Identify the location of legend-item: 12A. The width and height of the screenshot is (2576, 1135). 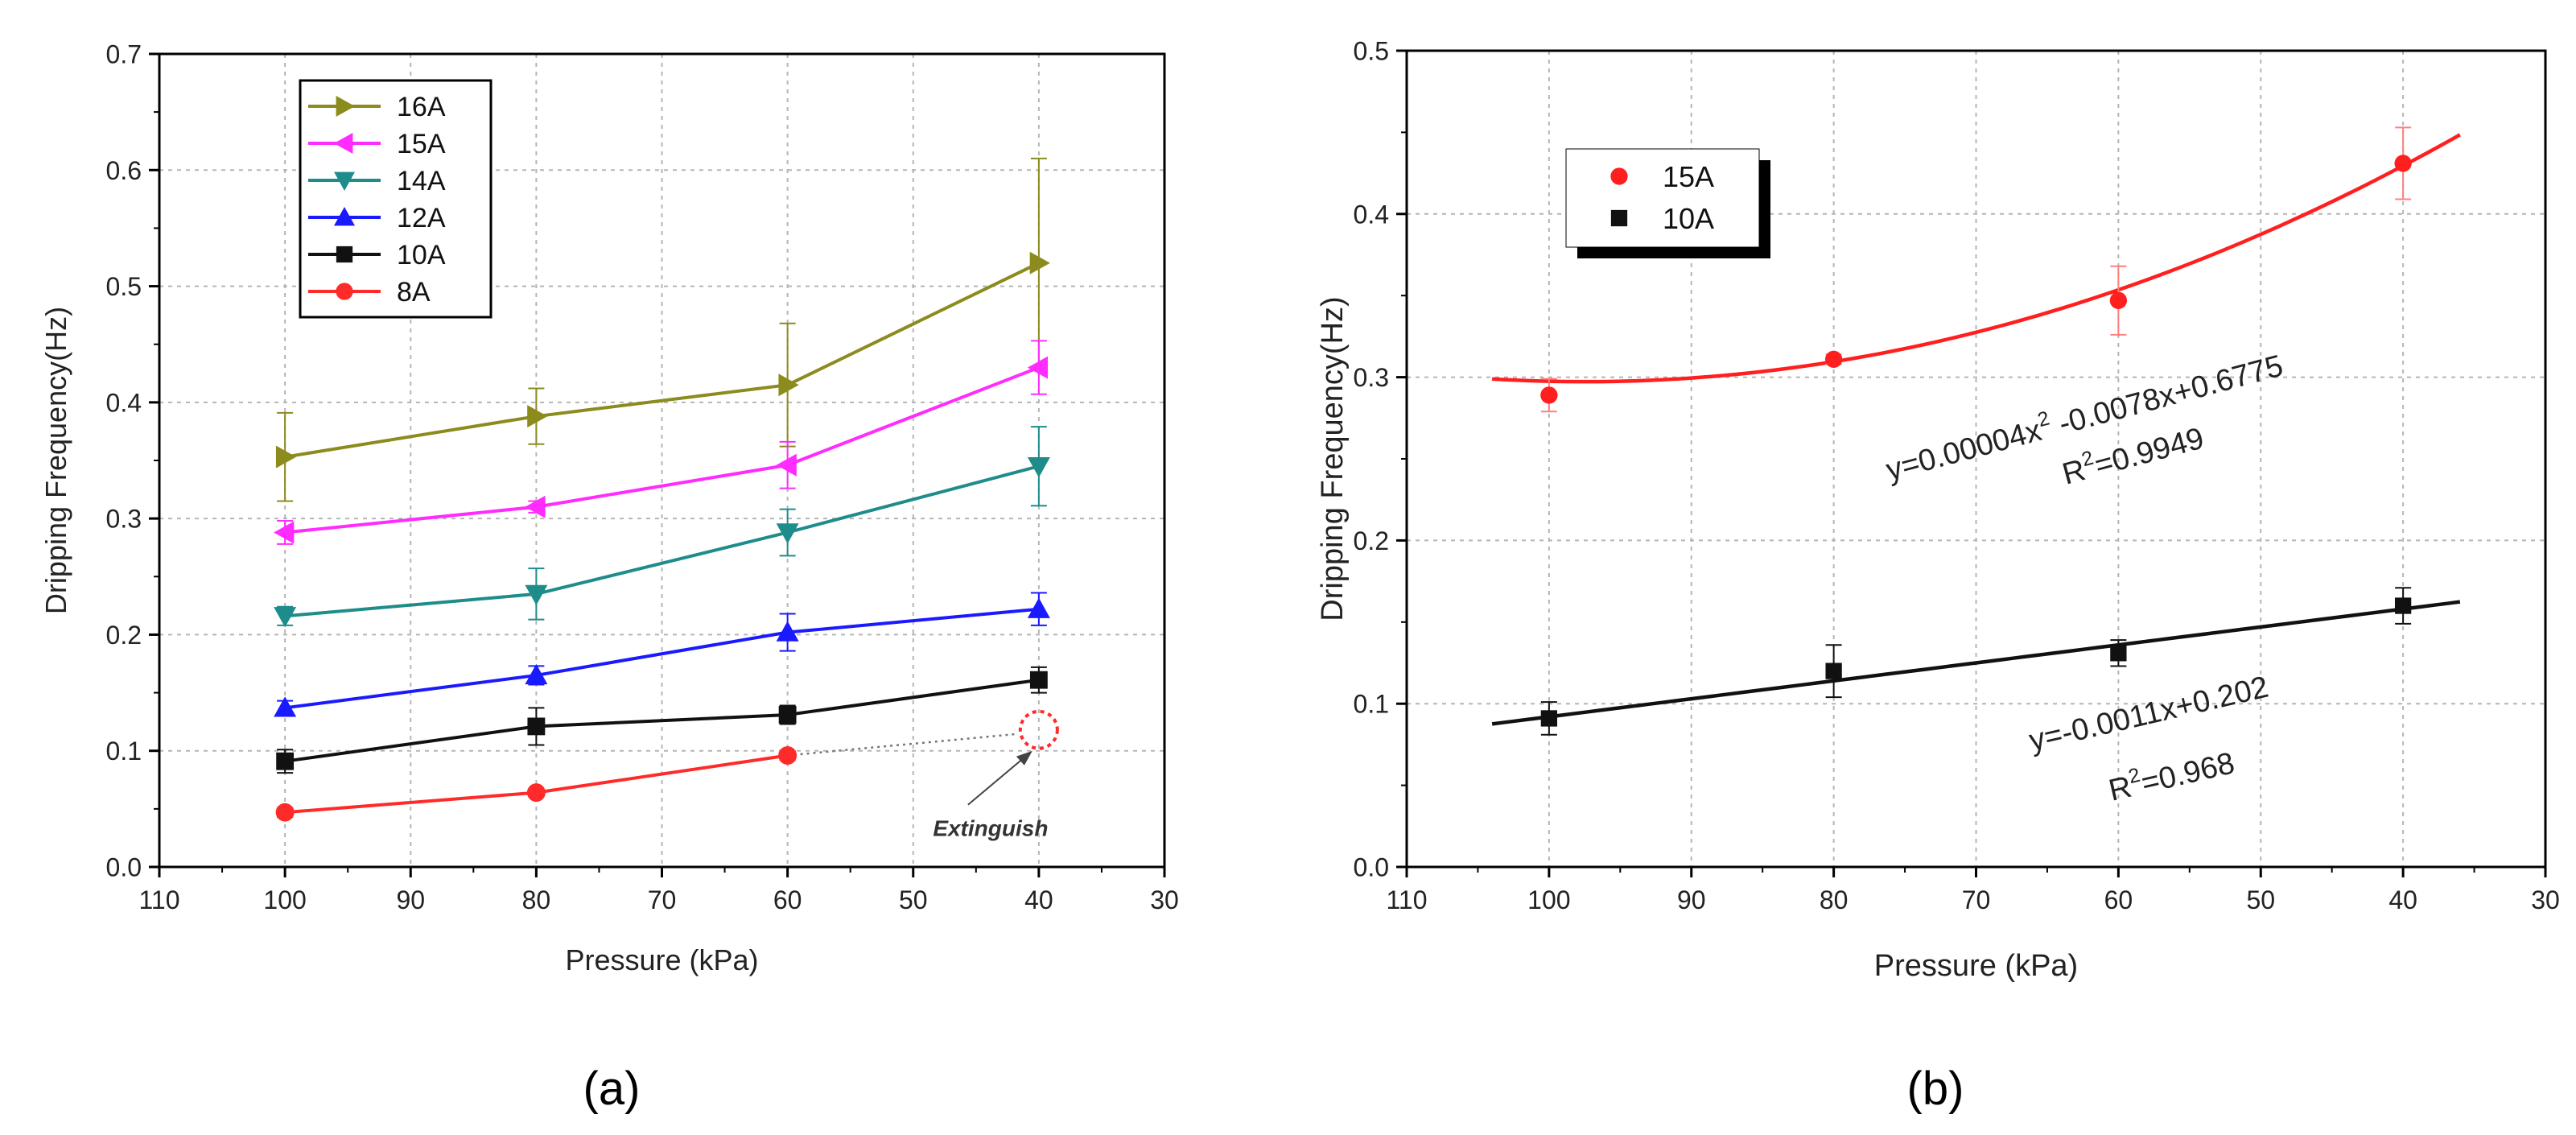
(377, 218).